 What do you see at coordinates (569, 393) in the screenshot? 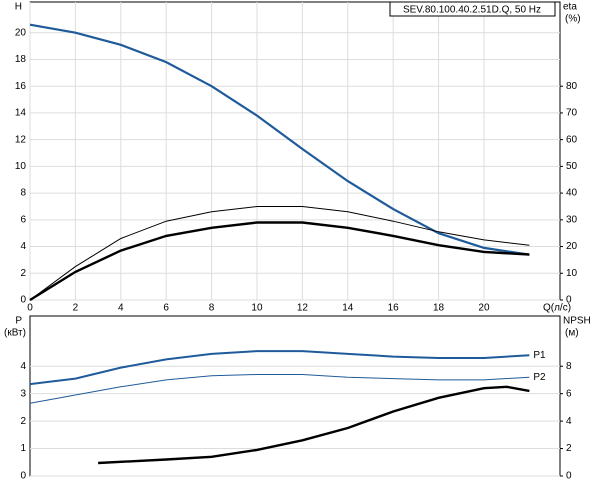
I see `y2-tick-label: 6` at bounding box center [569, 393].